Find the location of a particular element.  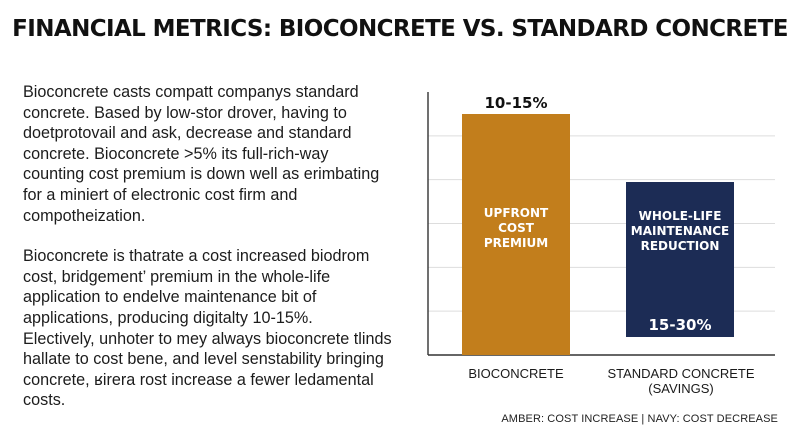

data-label: 15-30% is located at coordinates (679, 325).